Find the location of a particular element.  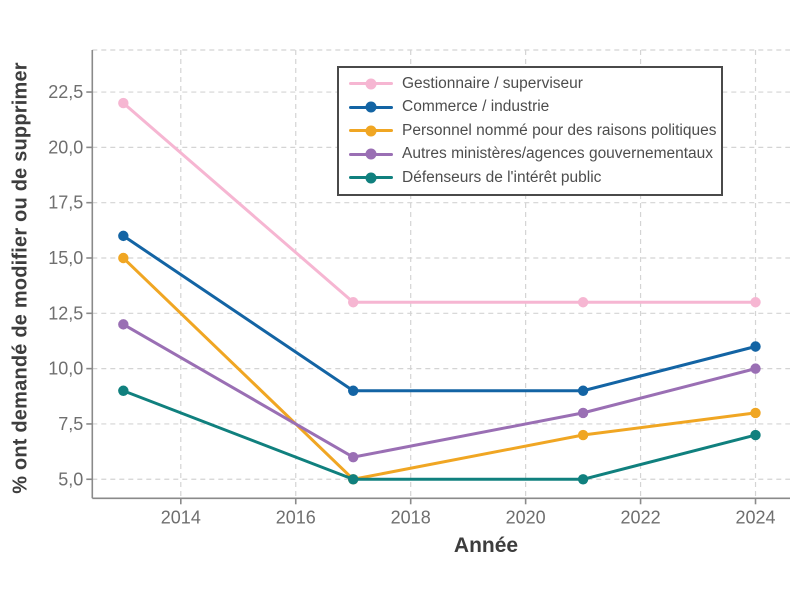

data-point-s1-2013 is located at coordinates (123, 236).